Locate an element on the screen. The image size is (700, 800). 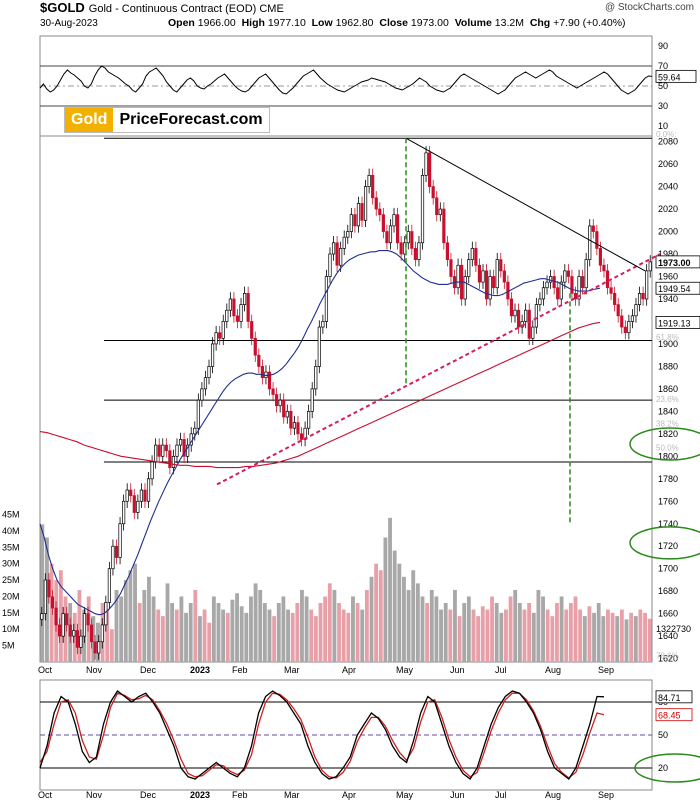
volume-tick-label: 35M is located at coordinates (11, 547).